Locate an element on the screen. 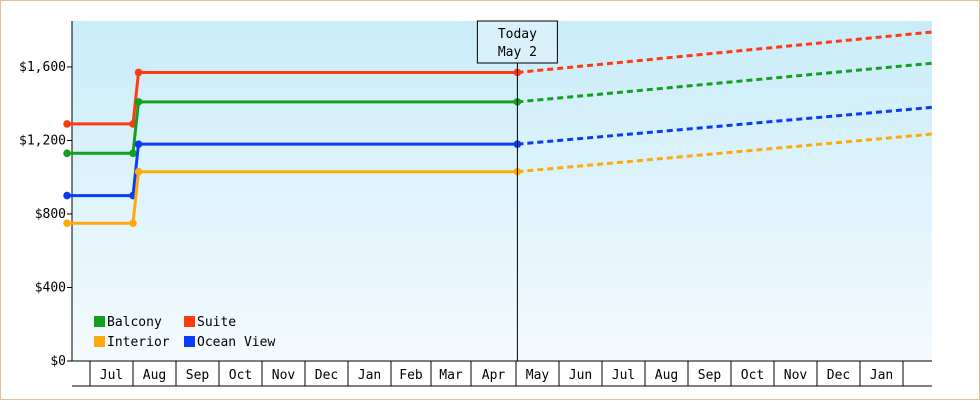 The image size is (980, 401). y-tick-label: $400 is located at coordinates (50, 287).